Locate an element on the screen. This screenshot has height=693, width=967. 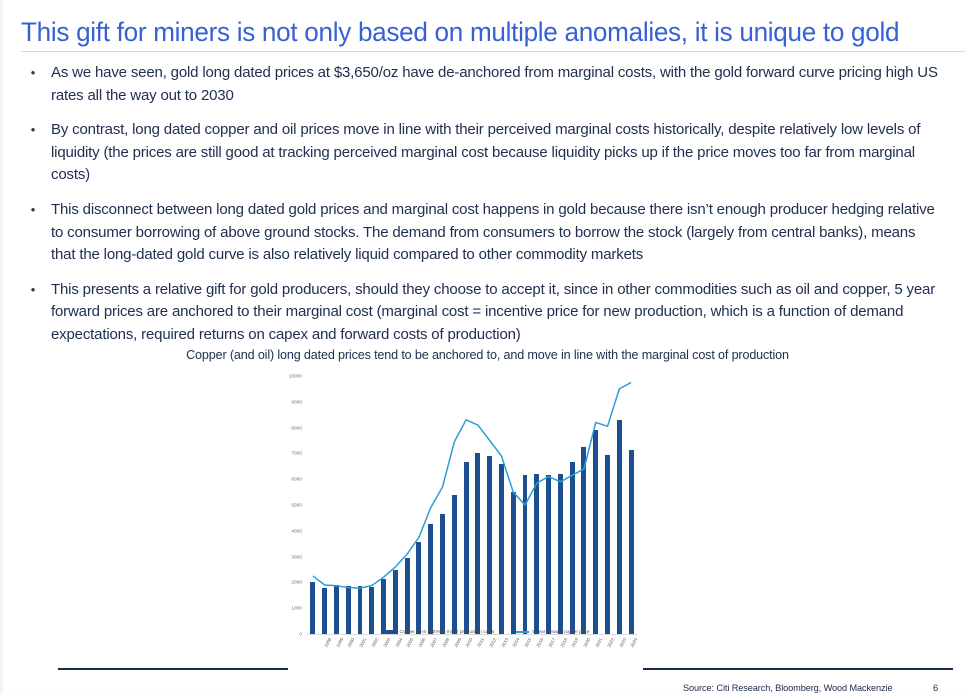
x-axis-tick-label: 2015 is located at coordinates (528, 643).